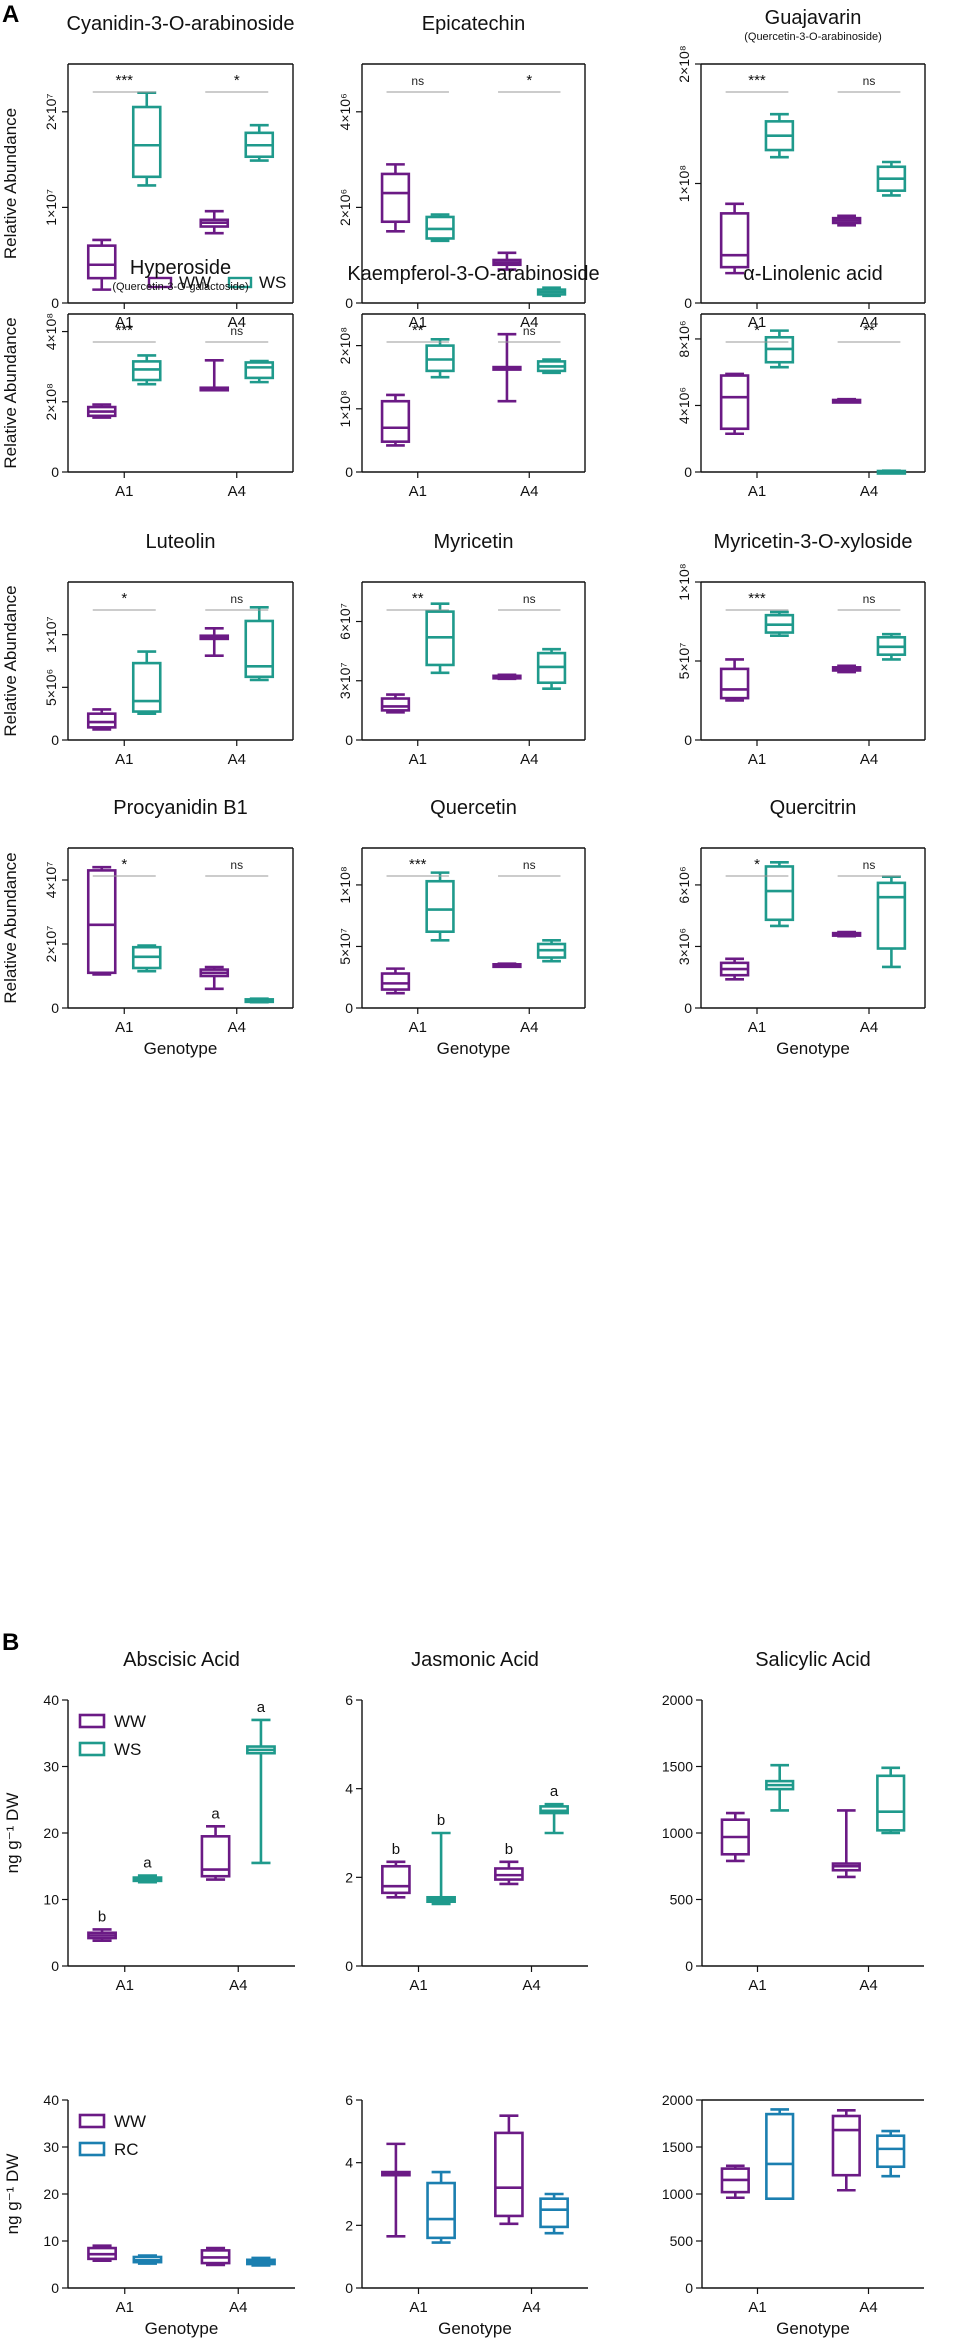  Describe the element at coordinates (461, 649) in the screenshot. I see `chart-p8: Myricetin 0 3×10⁷ 6×10⁷ A1 A4 ** ns` at that location.